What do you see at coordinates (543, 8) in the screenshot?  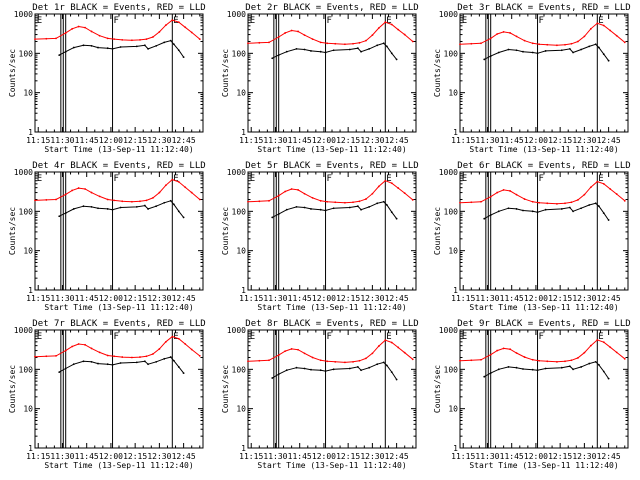 I see `panel-title: Det 3r BLACK = Events, RED = LLD` at bounding box center [543, 8].